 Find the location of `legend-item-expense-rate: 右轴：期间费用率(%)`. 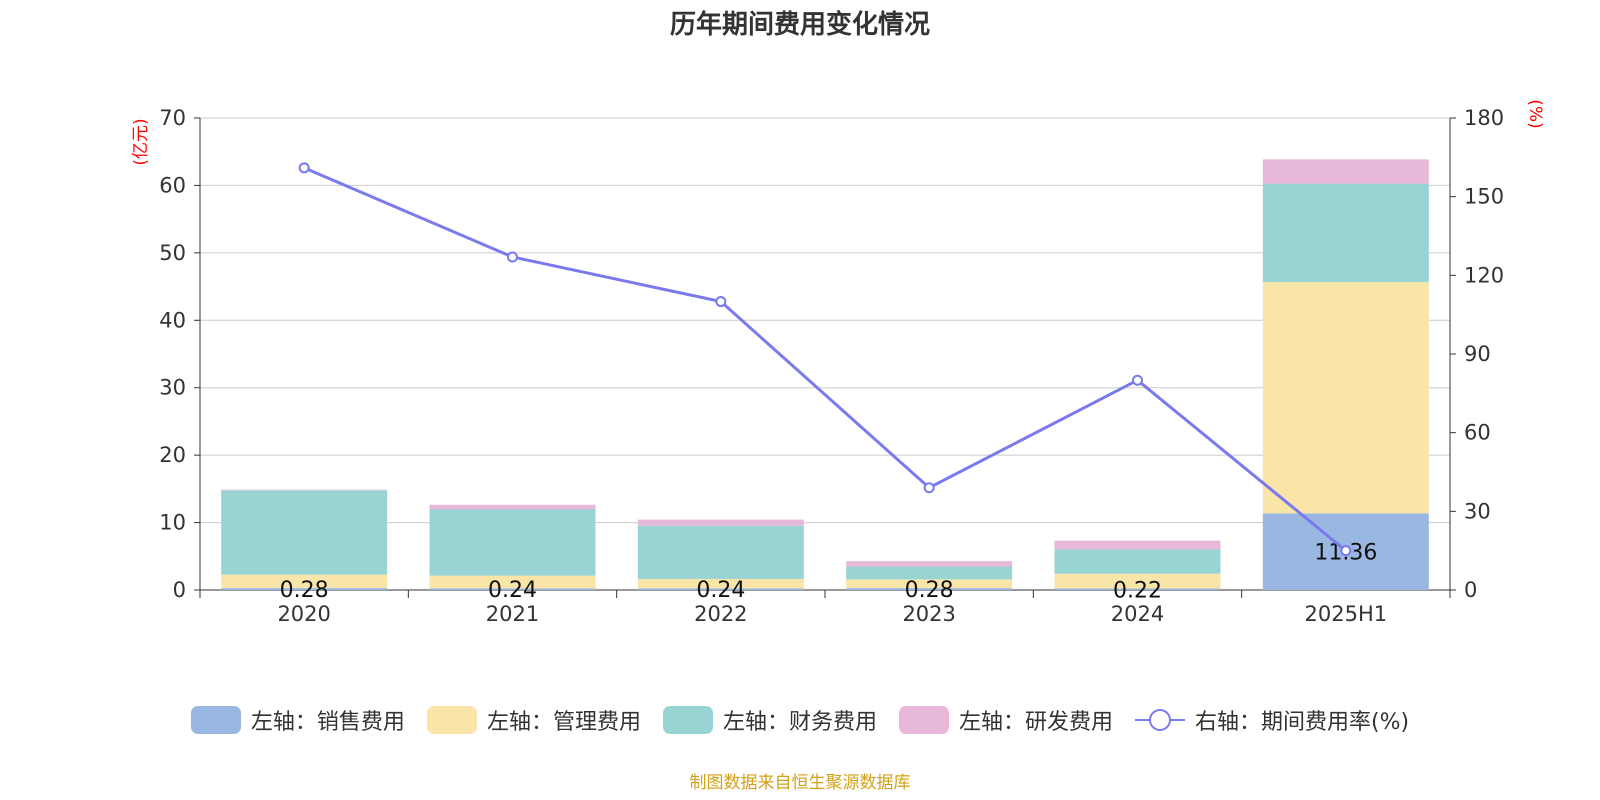

legend-item-expense-rate: 右轴：期间费用率(%) is located at coordinates (1272, 720).